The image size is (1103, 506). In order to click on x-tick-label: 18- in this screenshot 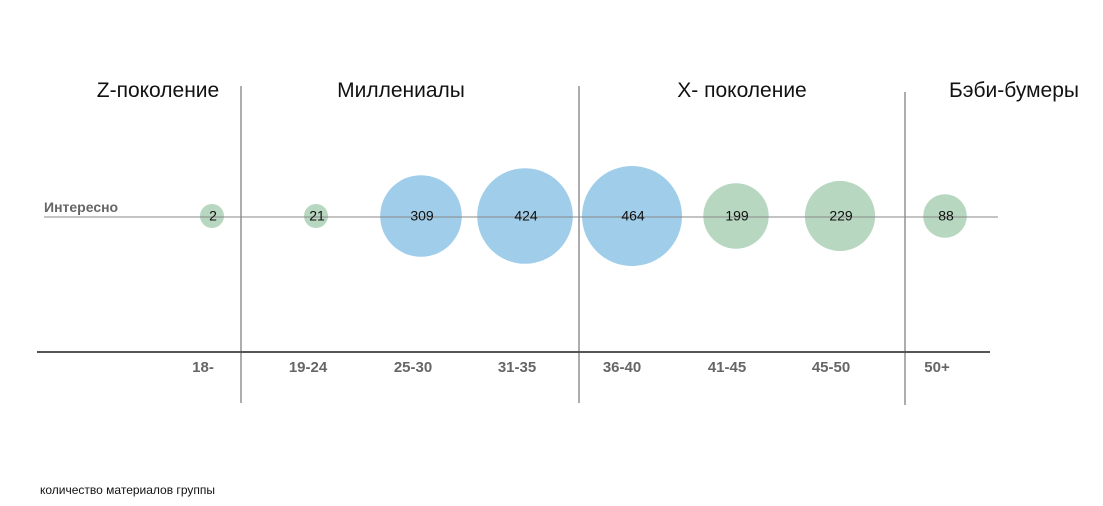, I will do `click(203, 367)`.